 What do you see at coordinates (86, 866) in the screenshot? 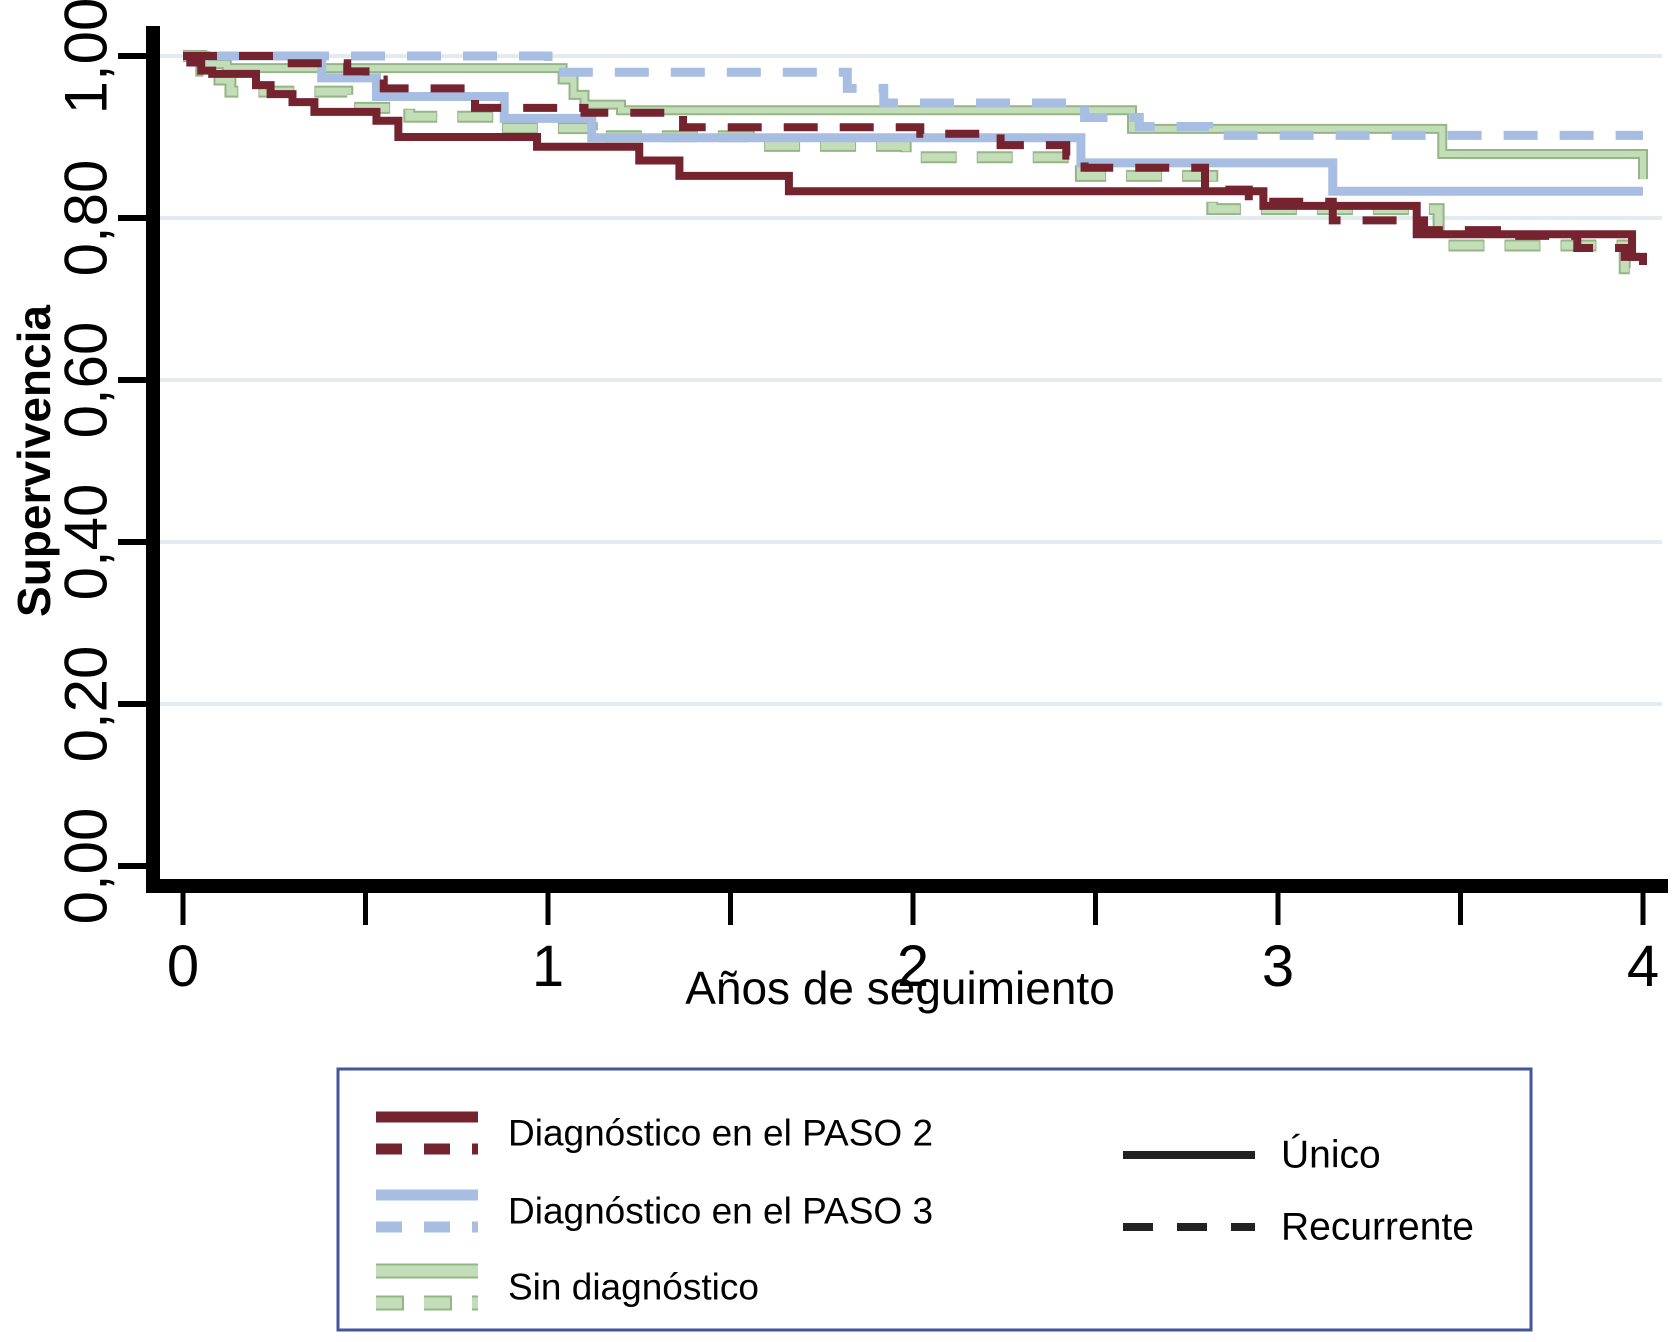
I see `y-tick-label-0: 0,00` at bounding box center [86, 866].